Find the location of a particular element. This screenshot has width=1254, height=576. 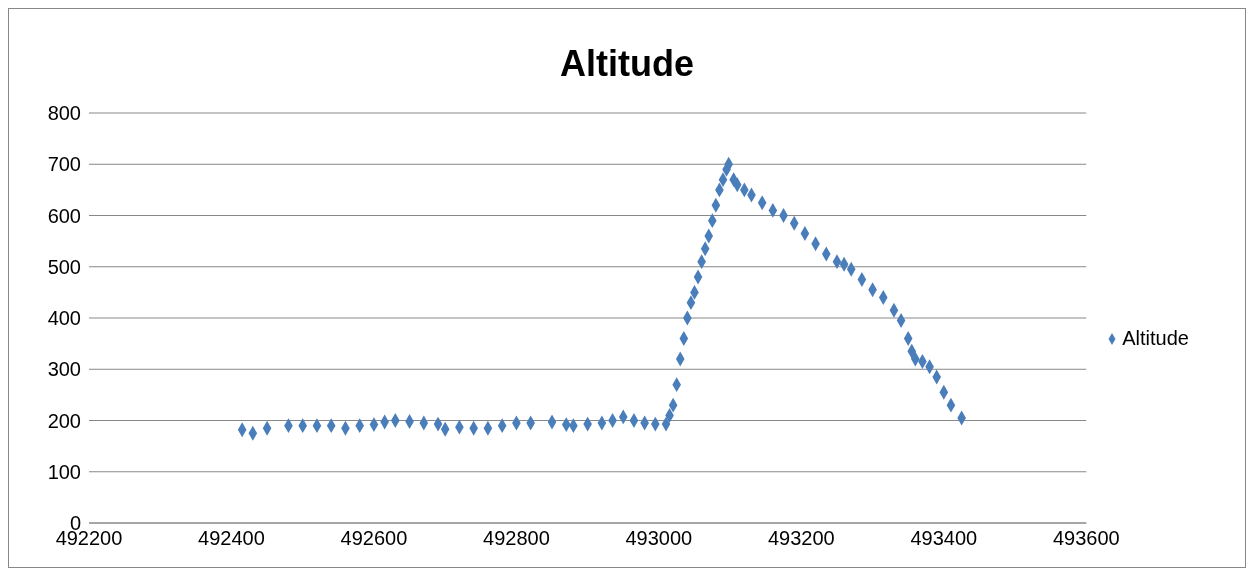

y-tick-label: 200 is located at coordinates (64, 420).